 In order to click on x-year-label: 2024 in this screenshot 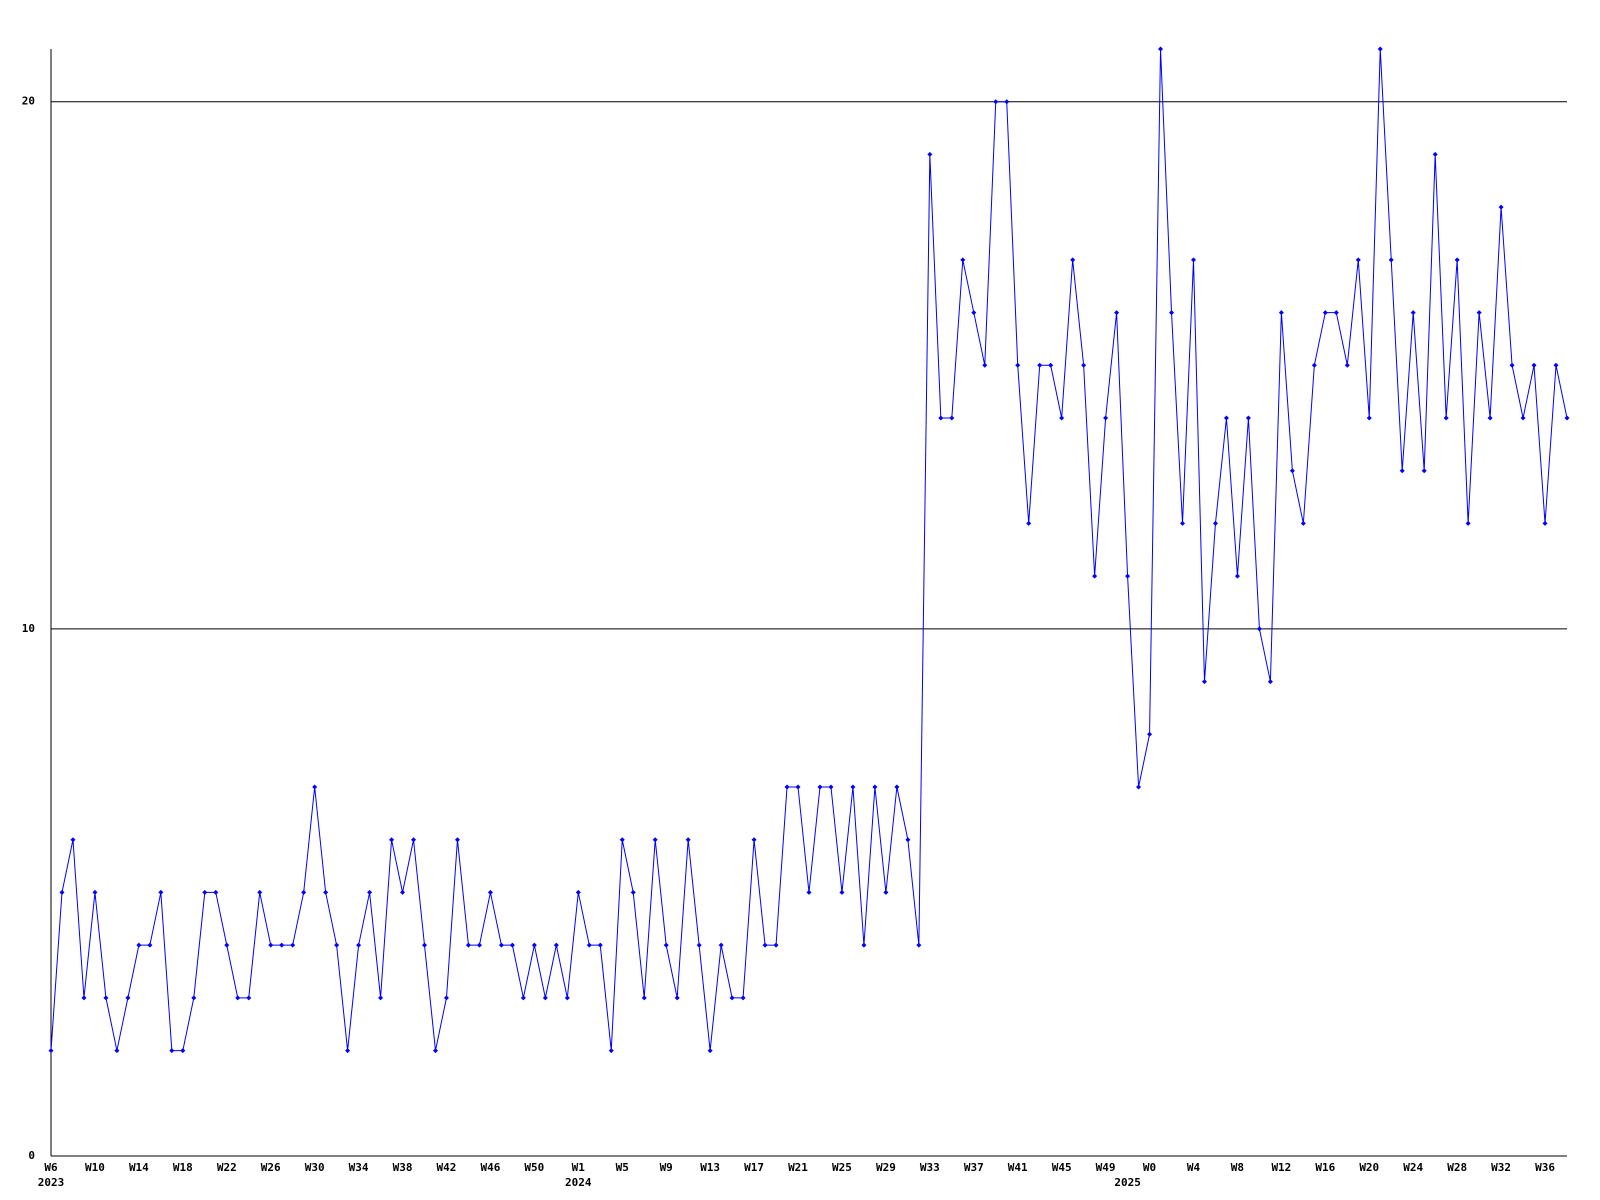, I will do `click(578, 1182)`.